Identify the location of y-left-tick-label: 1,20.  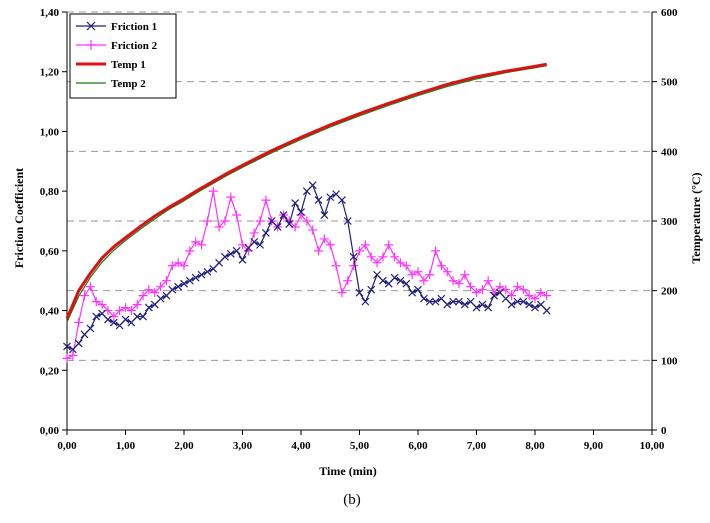
(50, 73).